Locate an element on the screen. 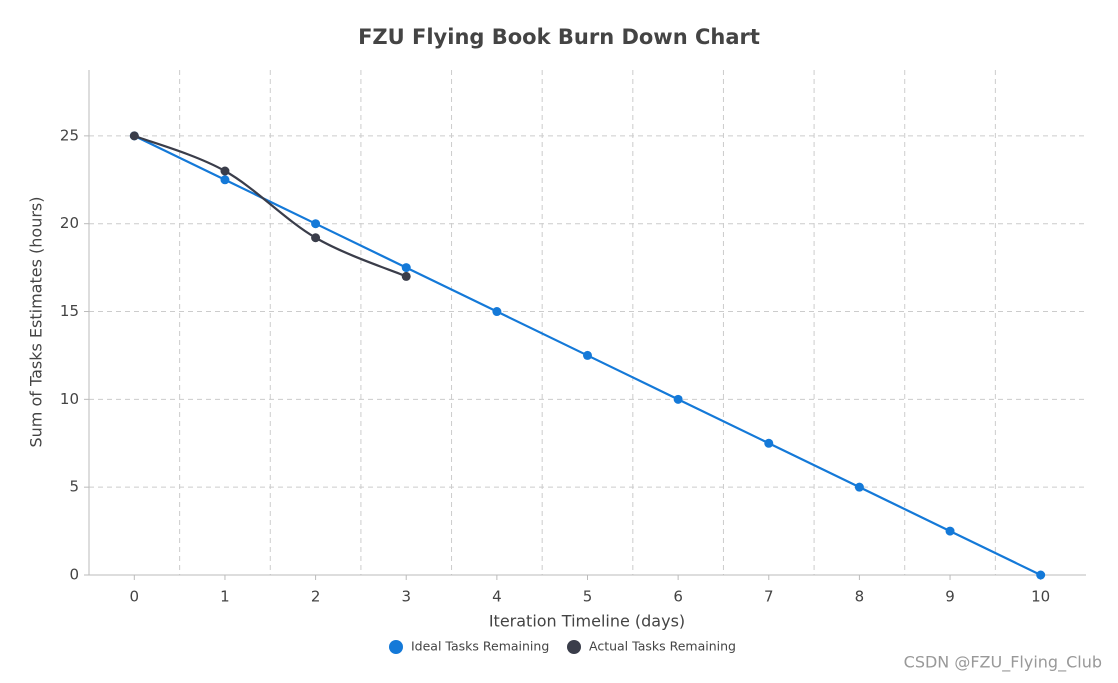  legend-label: Ideal Tasks Remaining is located at coordinates (480, 646).